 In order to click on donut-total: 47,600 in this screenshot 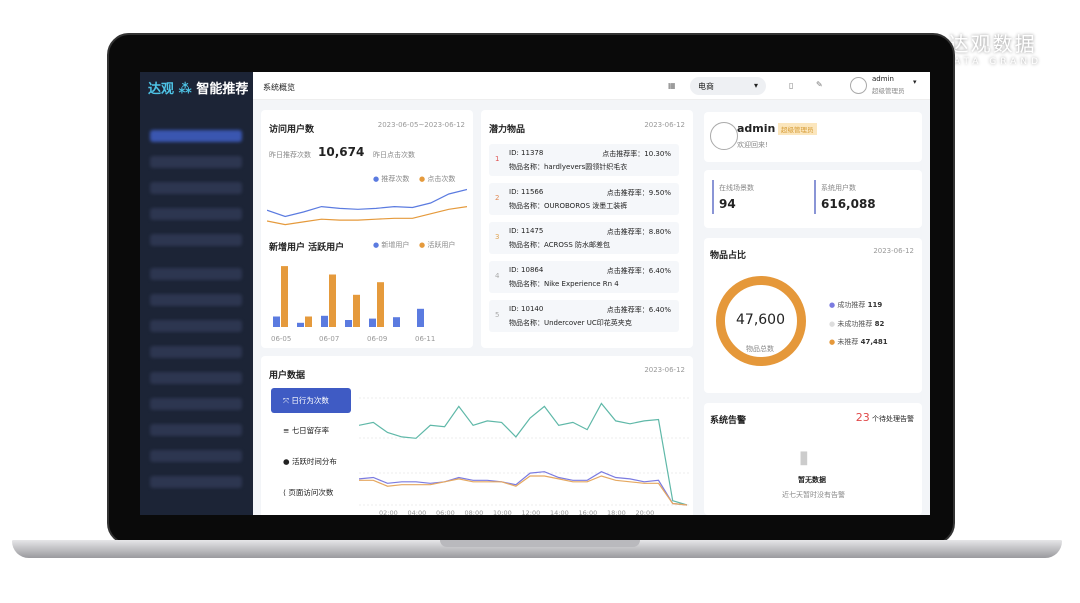, I will do `click(760, 320)`.